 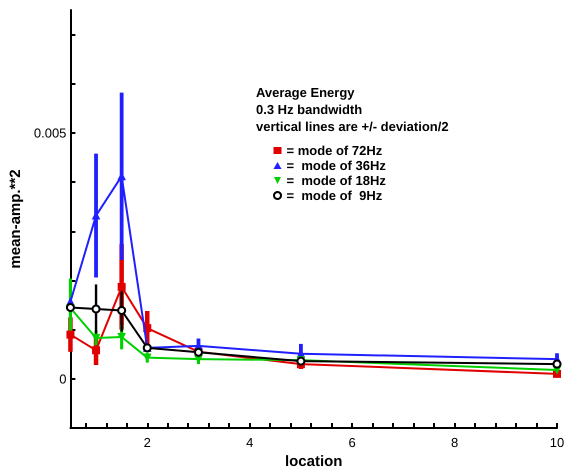 What do you see at coordinates (306, 92) in the screenshot?
I see `annotation: Average Energy` at bounding box center [306, 92].